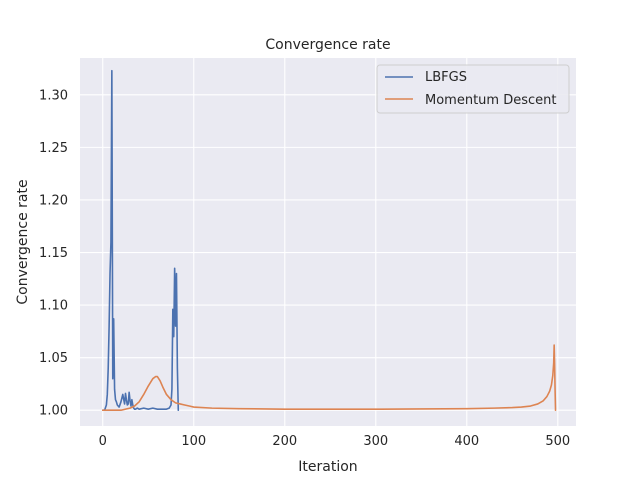 Image resolution: width=640 pixels, height=480 pixels. What do you see at coordinates (193, 441) in the screenshot?
I see `x-tick-label: 100` at bounding box center [193, 441].